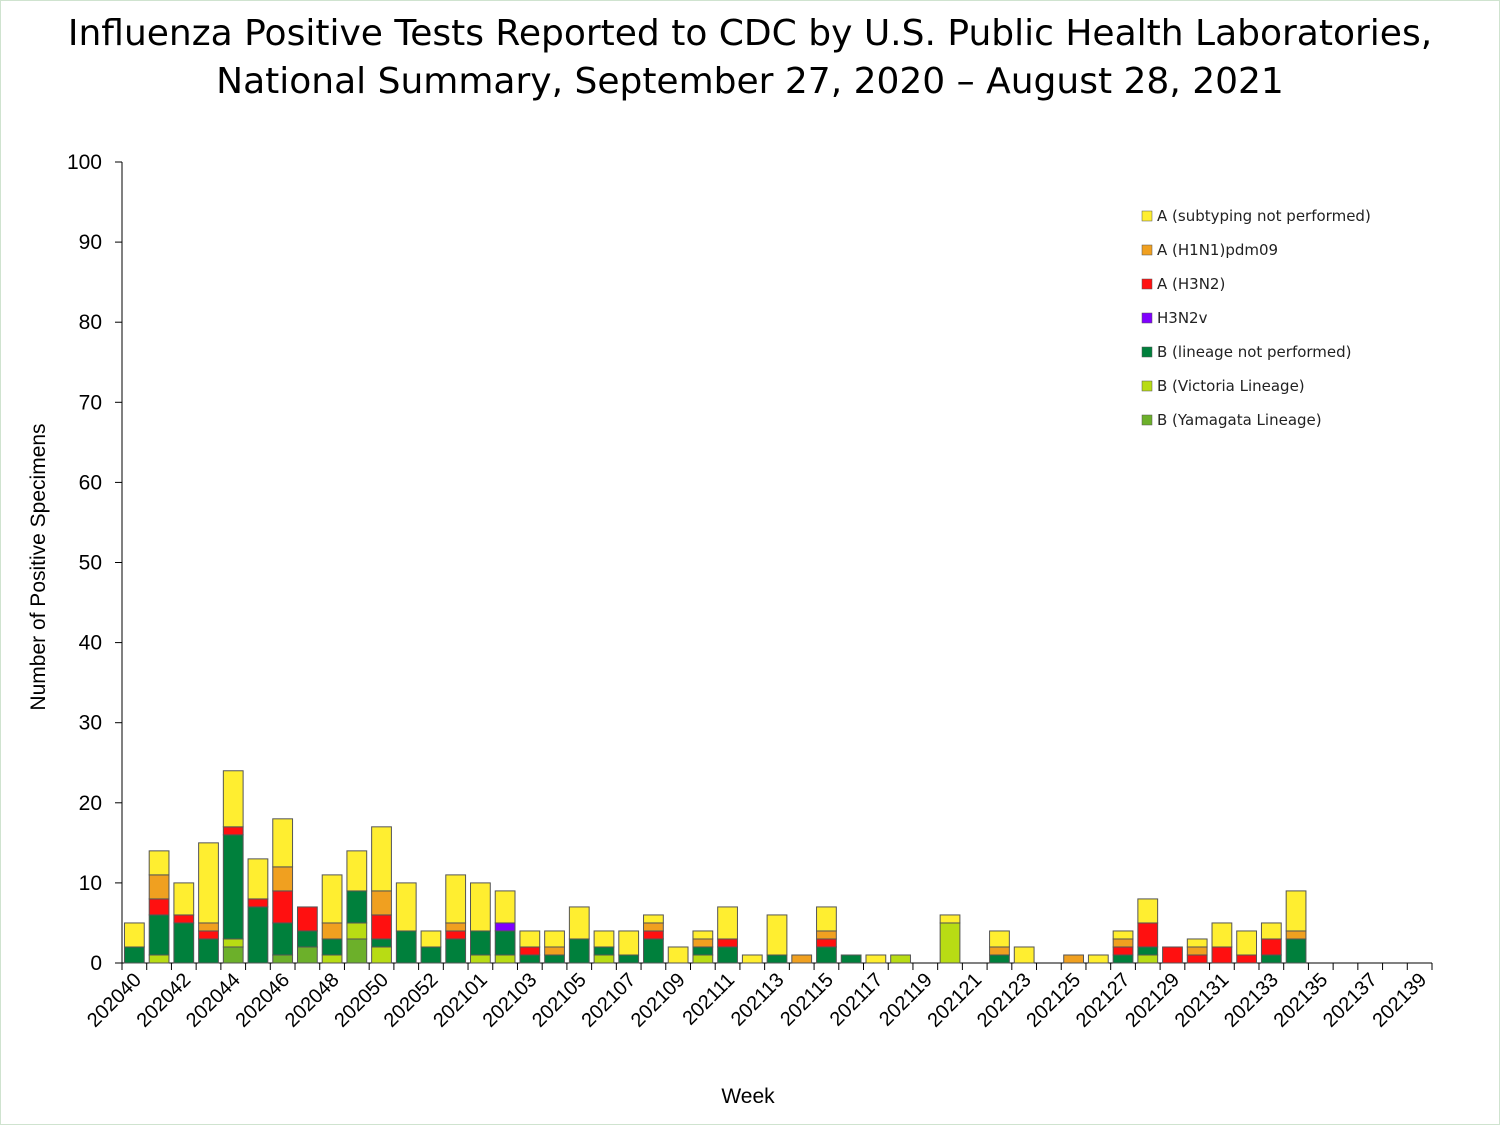 The image size is (1500, 1125). What do you see at coordinates (1123, 935) in the screenshot?
I see `bar-segment-202127-a-subtyping-not-performed` at bounding box center [1123, 935].